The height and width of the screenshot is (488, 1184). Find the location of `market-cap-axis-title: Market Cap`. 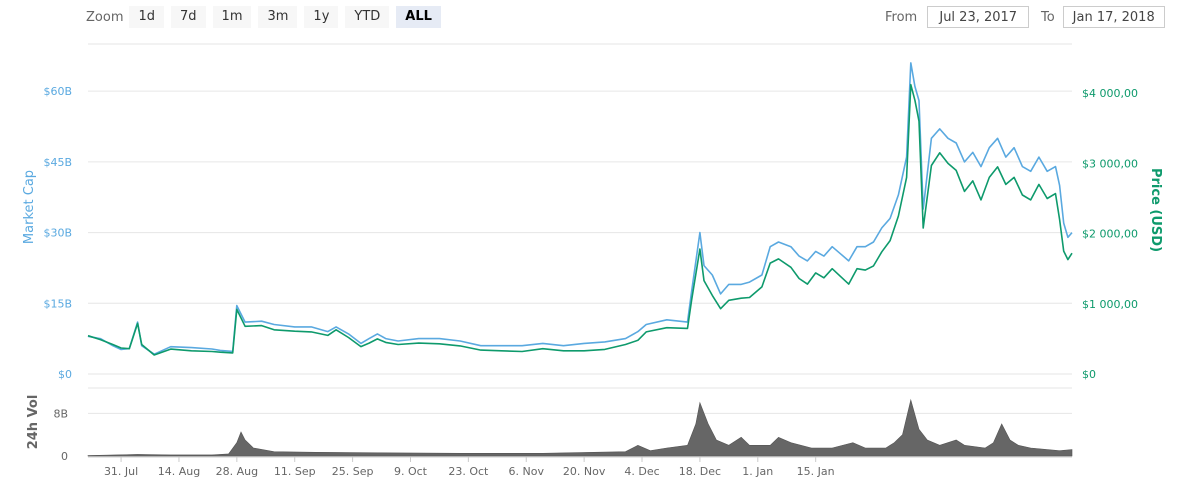

market-cap-axis-title: Market Cap is located at coordinates (29, 207).